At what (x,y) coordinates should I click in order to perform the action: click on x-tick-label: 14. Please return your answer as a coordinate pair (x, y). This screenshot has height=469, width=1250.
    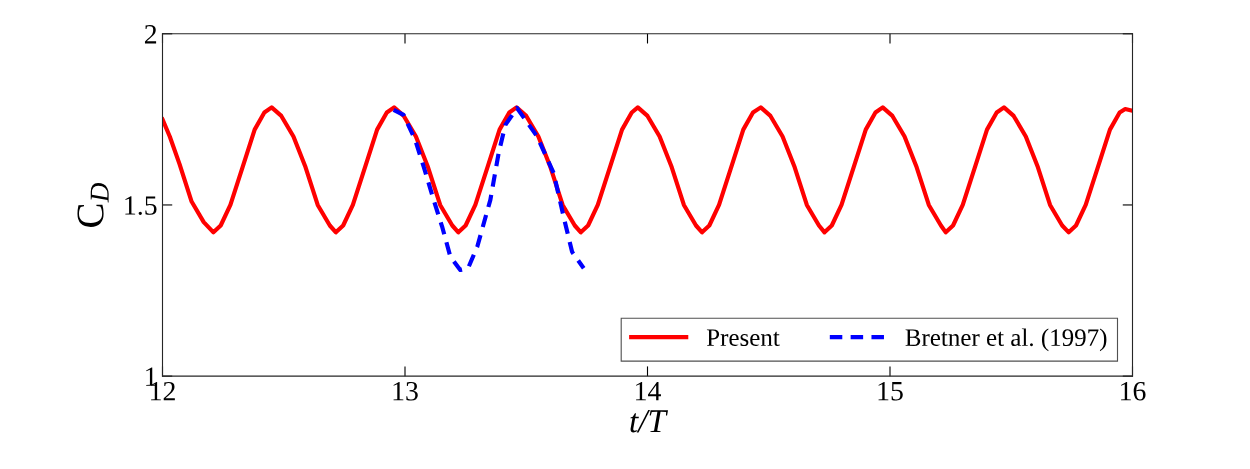
    Looking at the image, I should click on (648, 391).